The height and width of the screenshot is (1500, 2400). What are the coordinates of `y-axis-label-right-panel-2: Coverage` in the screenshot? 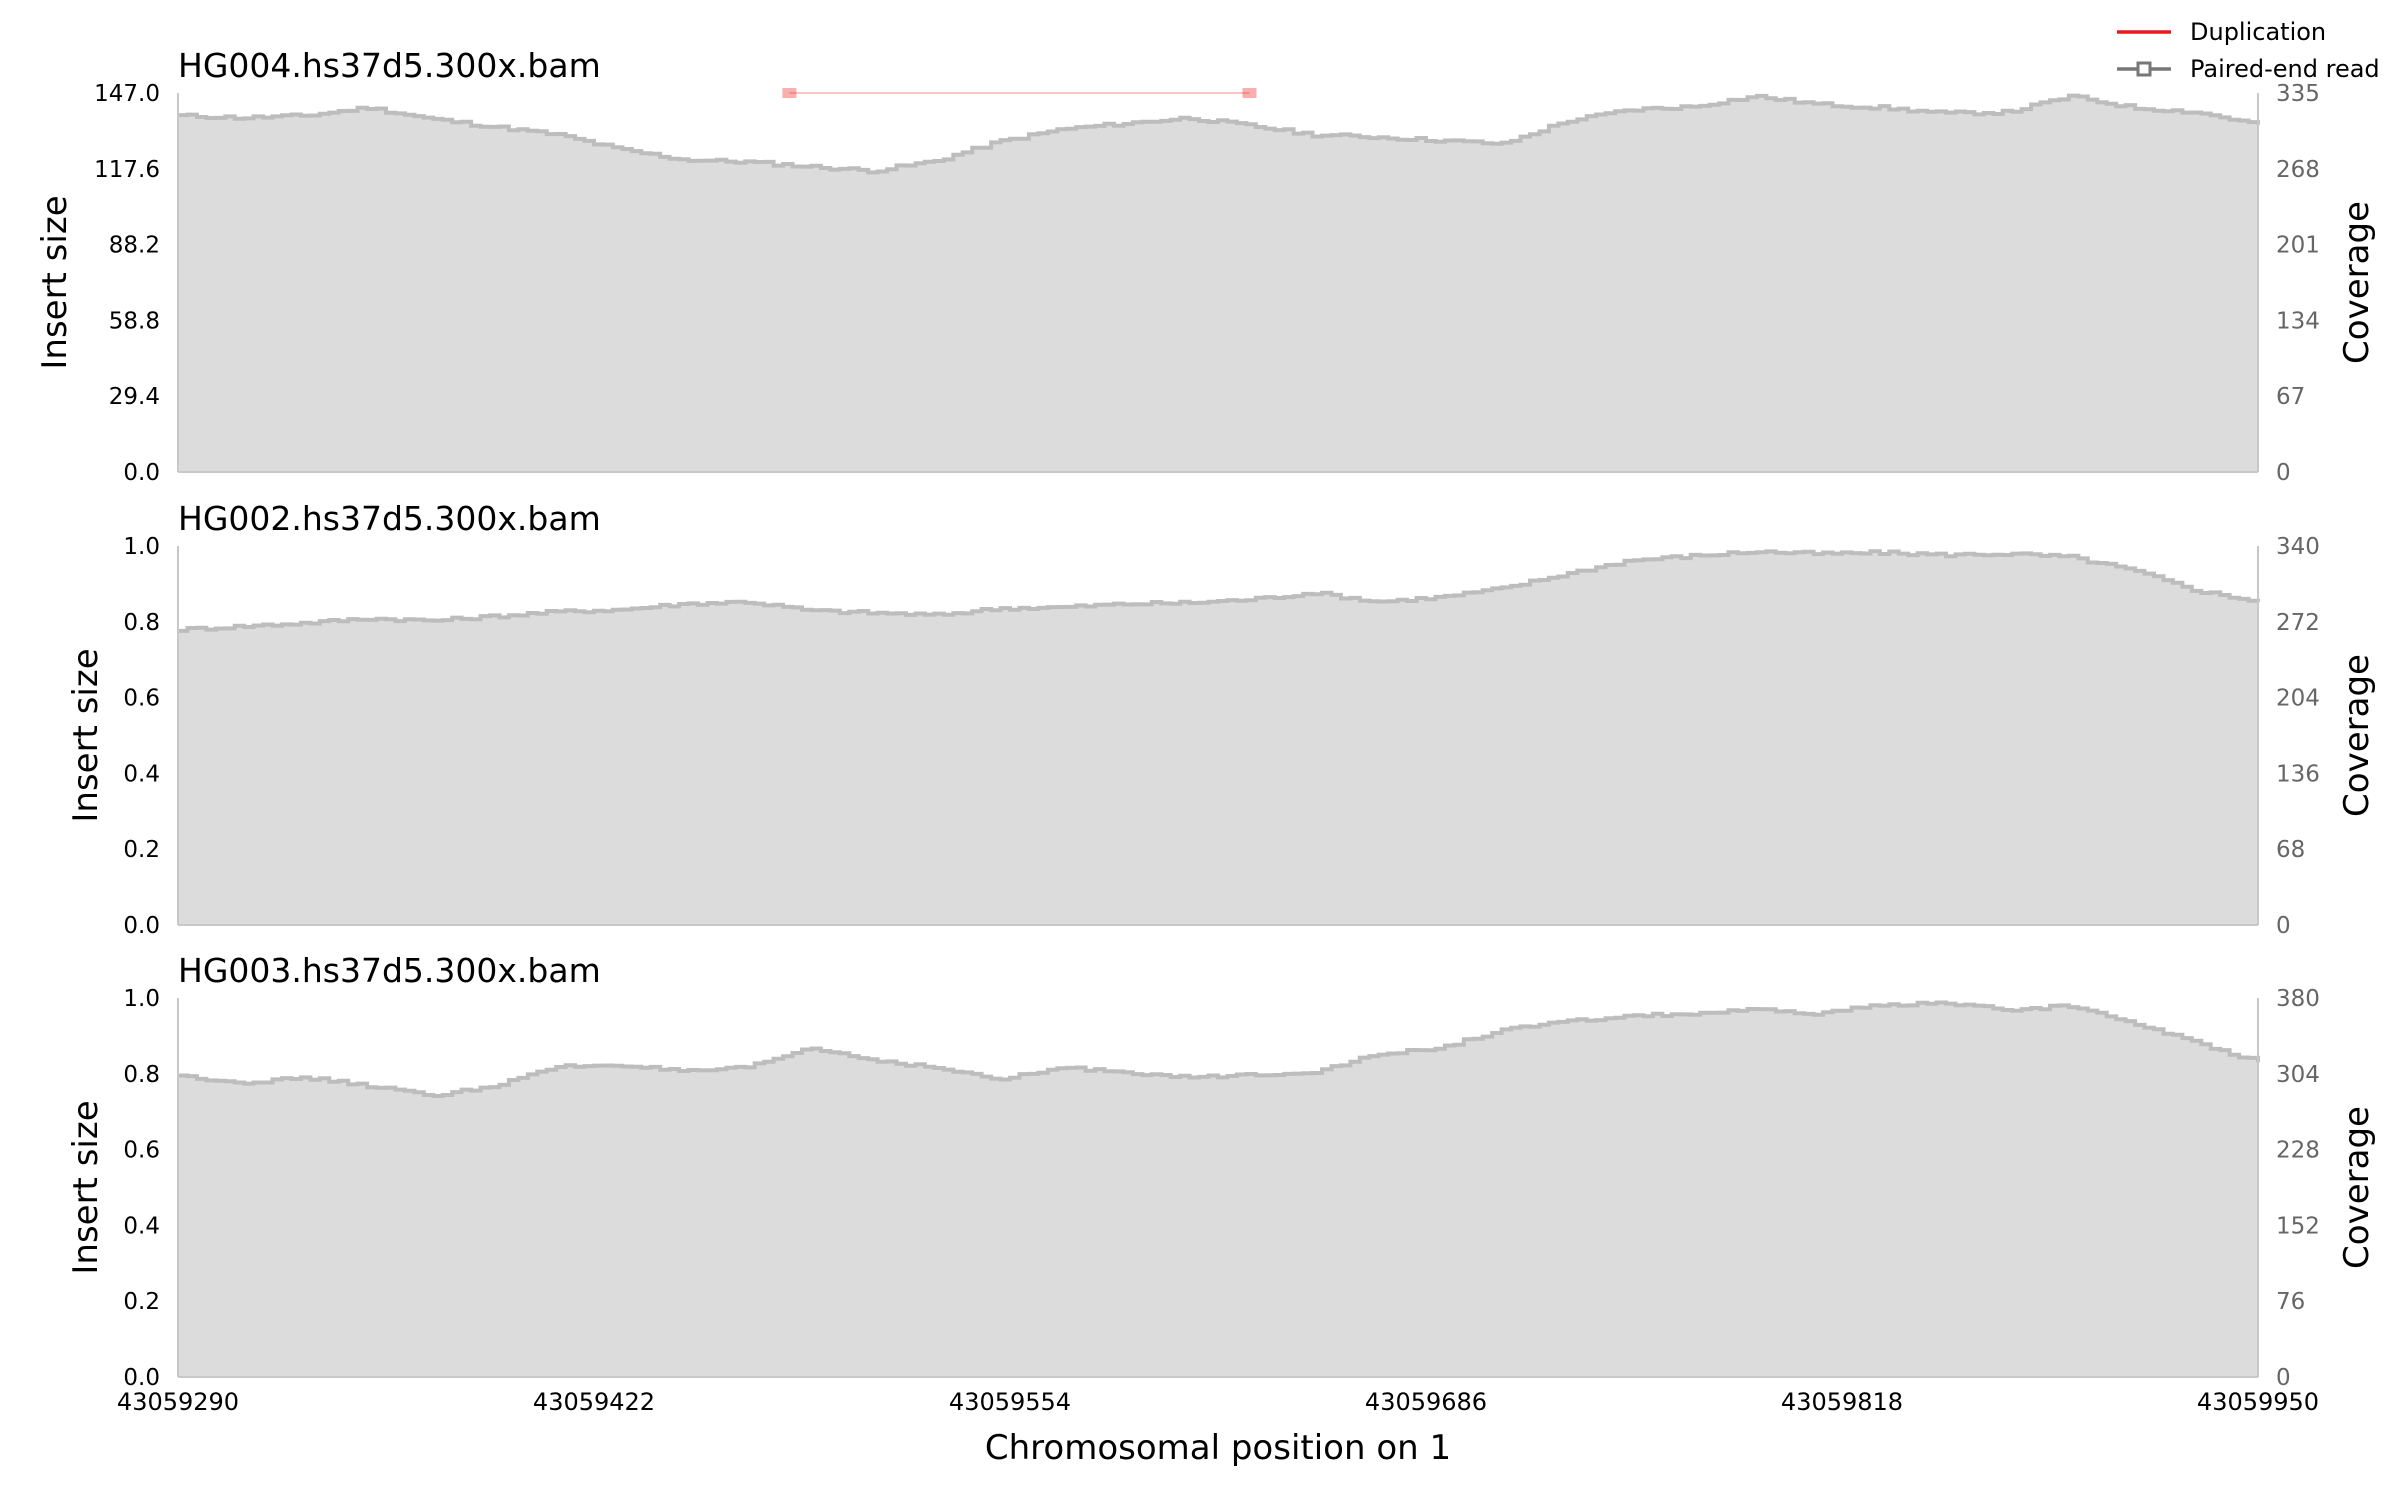 It's located at (2357, 735).